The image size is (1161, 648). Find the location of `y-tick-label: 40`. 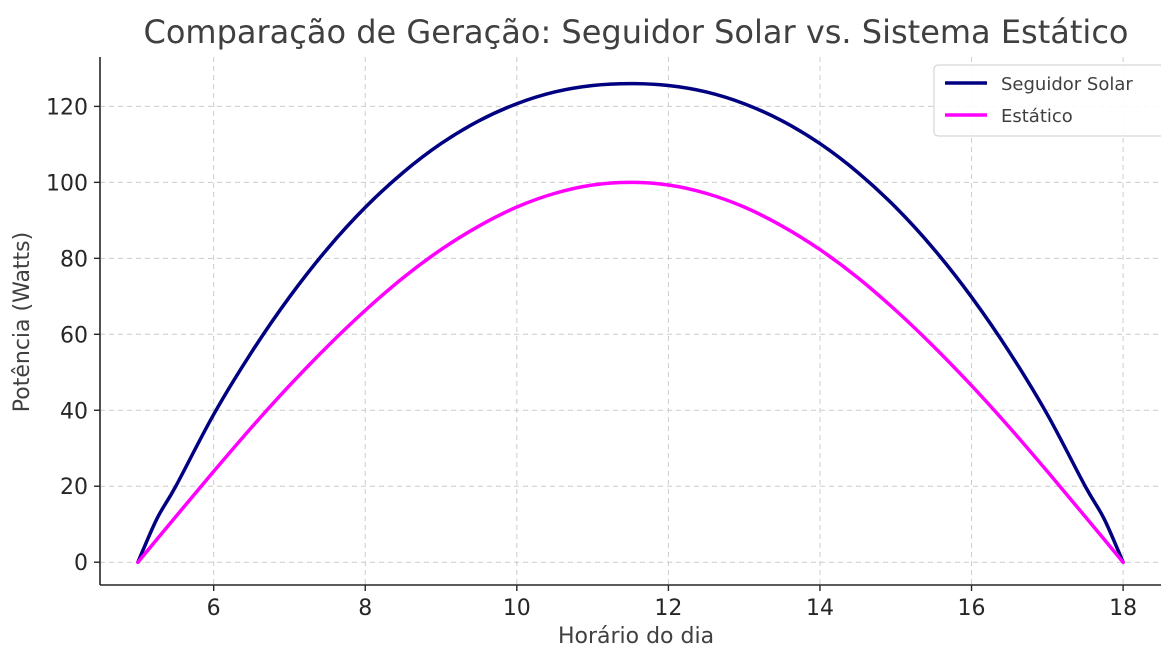

y-tick-label: 40 is located at coordinates (74, 411).